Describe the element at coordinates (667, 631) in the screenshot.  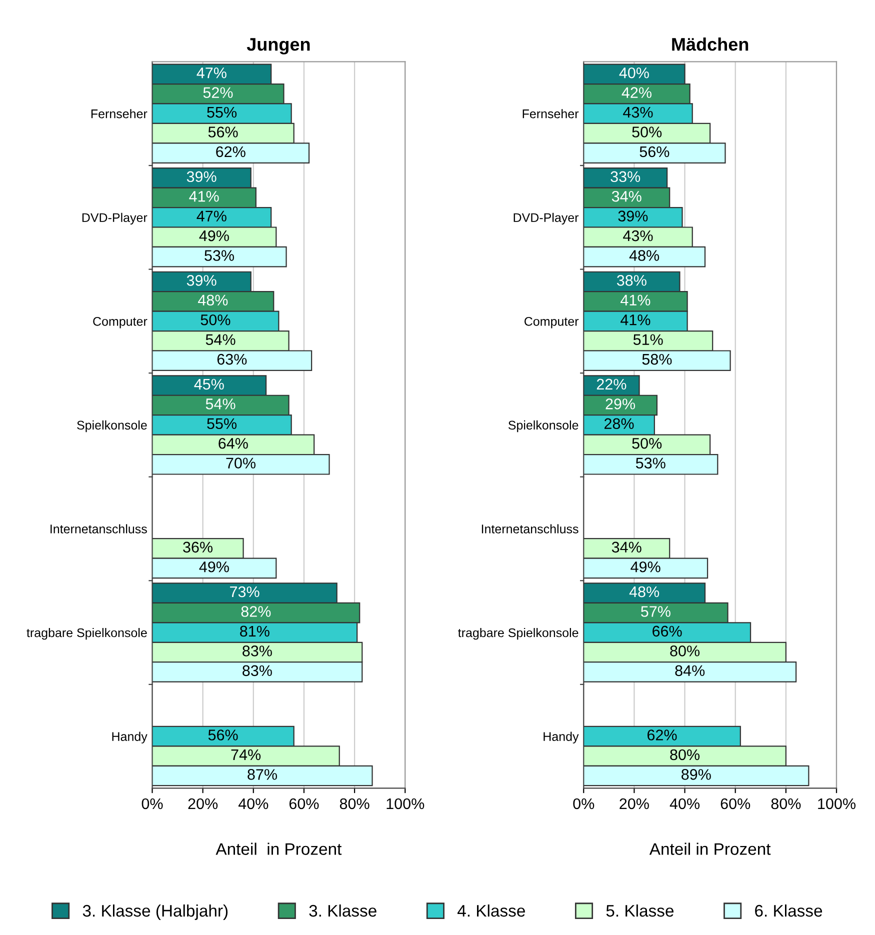
I see `data-label: 66%` at that location.